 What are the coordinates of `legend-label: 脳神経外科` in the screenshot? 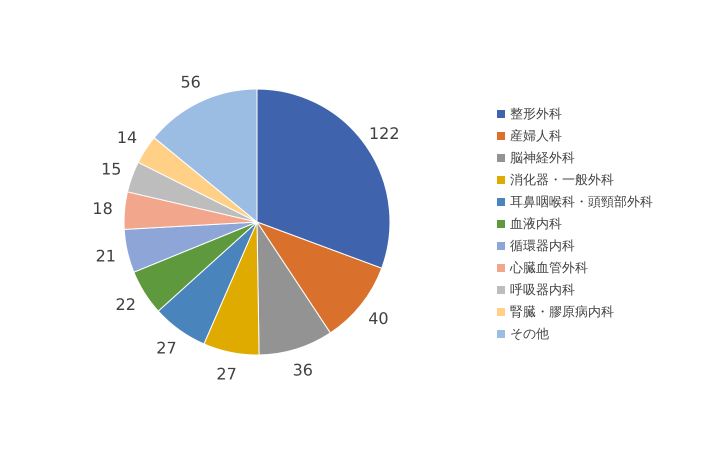 It's located at (542, 159).